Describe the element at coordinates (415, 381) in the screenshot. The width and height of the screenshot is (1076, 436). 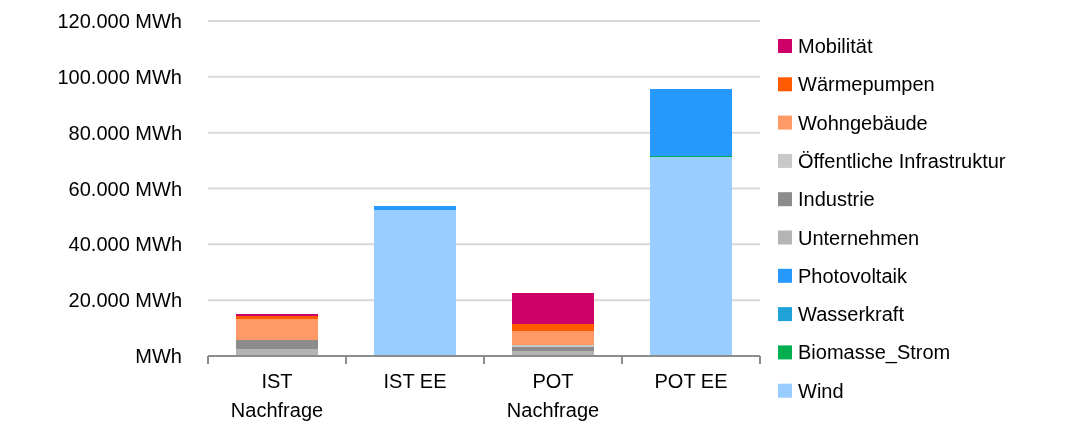
I see `x-tick-label: IST EE` at that location.